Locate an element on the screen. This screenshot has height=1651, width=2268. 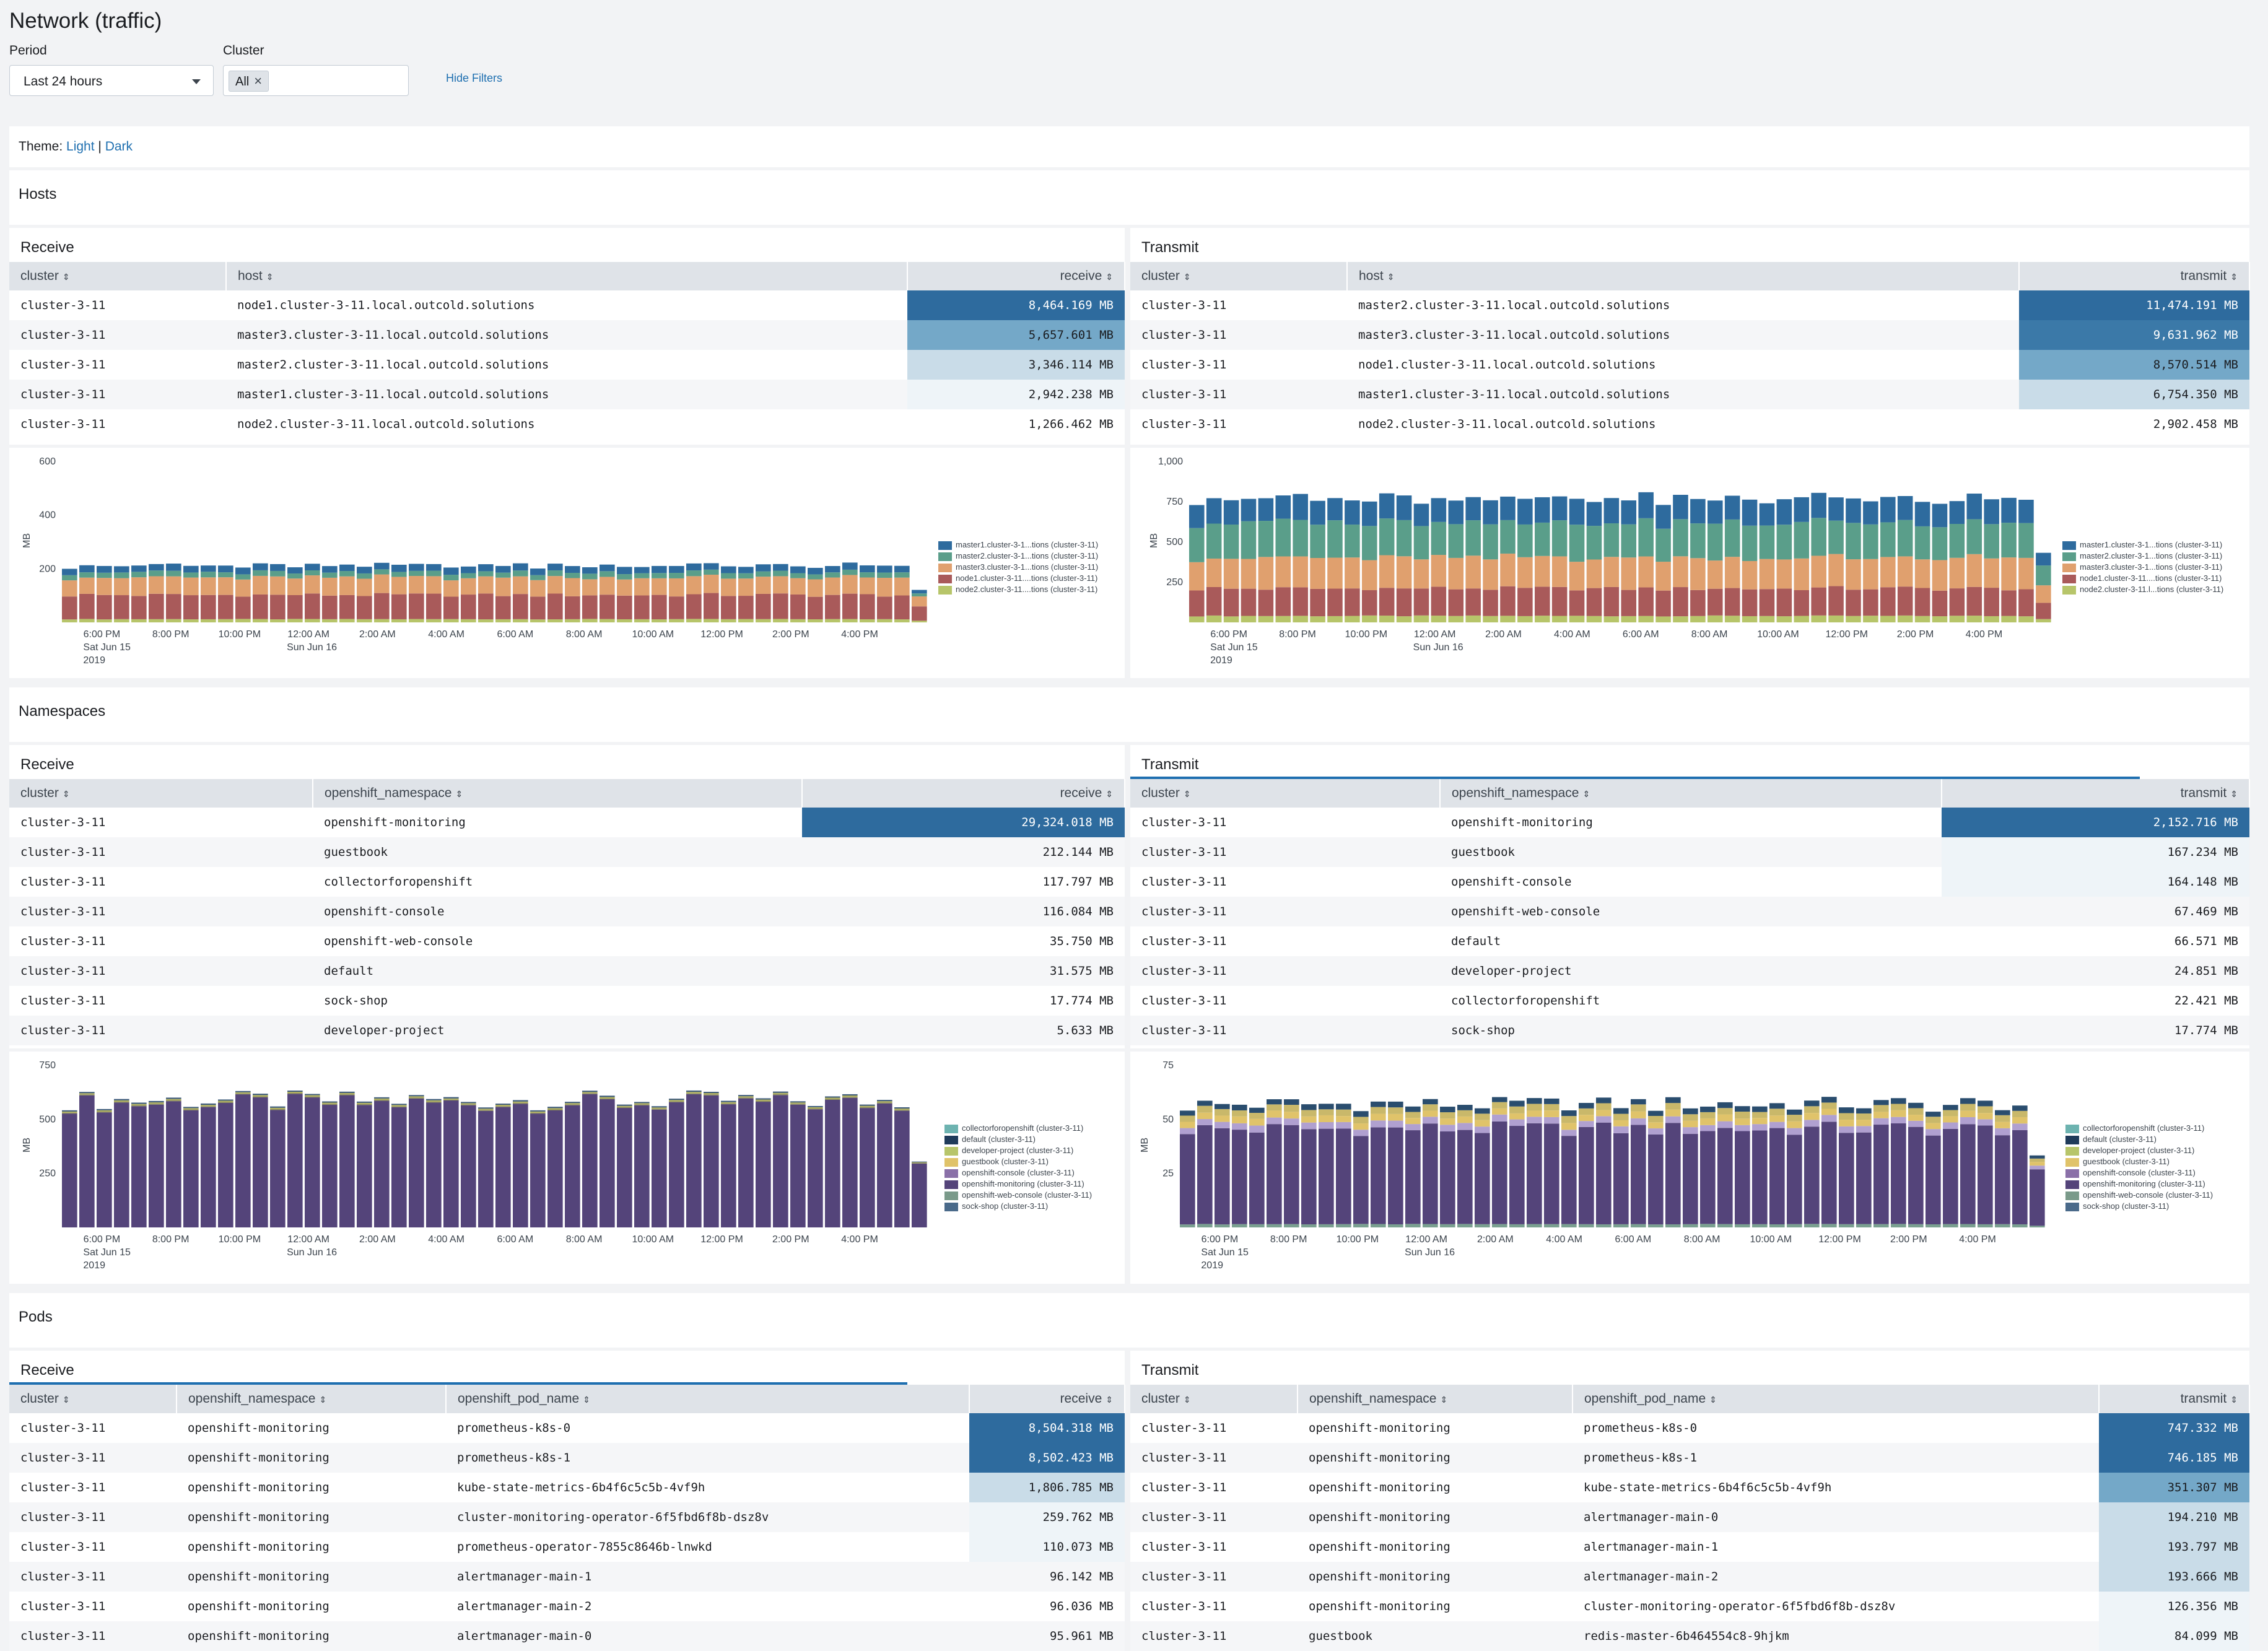
legend-item: openshift-monitoring (cluster-3-11) is located at coordinates (1018, 1184).